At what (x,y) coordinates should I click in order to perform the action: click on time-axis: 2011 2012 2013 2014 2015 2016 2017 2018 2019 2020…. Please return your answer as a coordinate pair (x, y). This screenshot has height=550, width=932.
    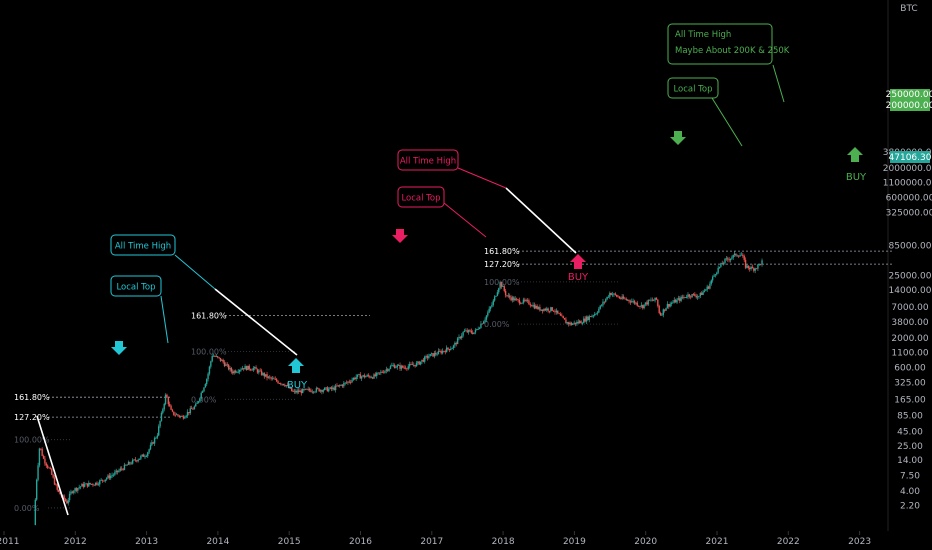
    Looking at the image, I should click on (435, 539).